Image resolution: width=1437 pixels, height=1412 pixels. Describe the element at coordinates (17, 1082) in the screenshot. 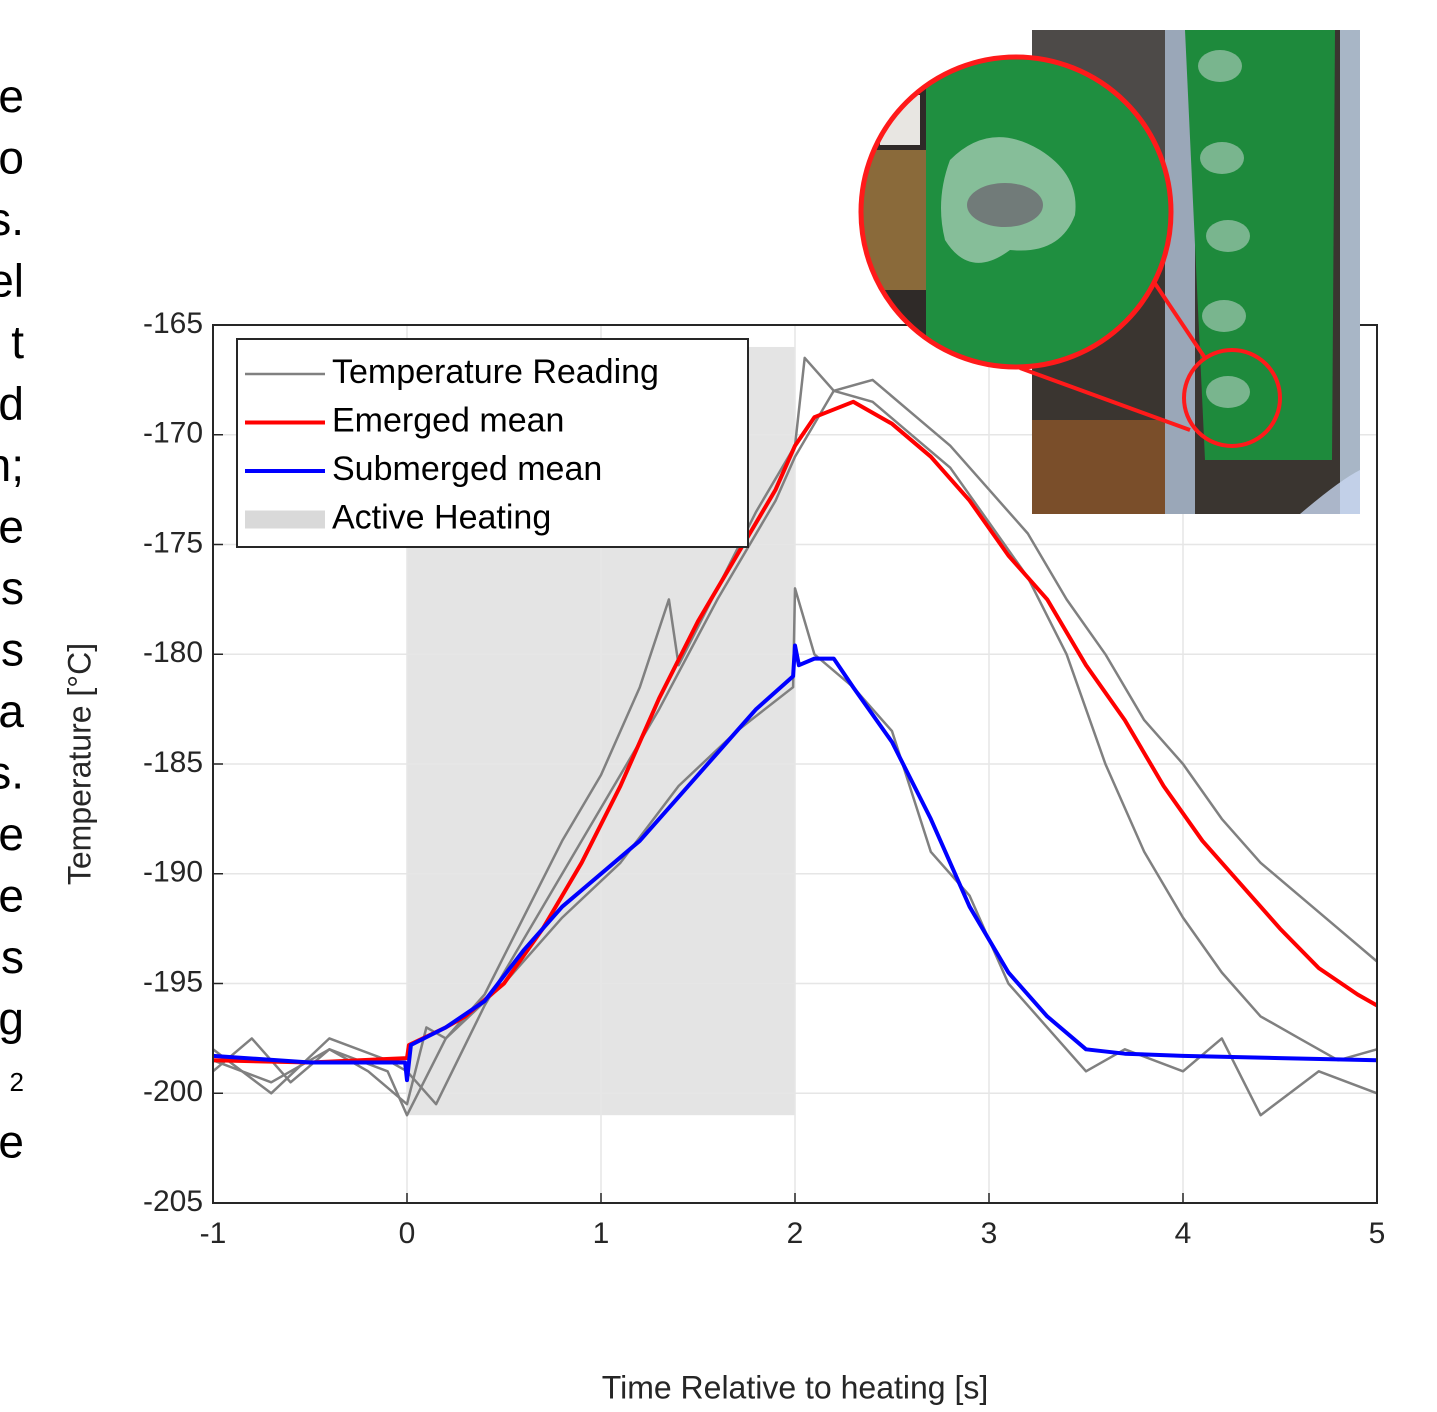

I see `text-fragment: 2` at that location.